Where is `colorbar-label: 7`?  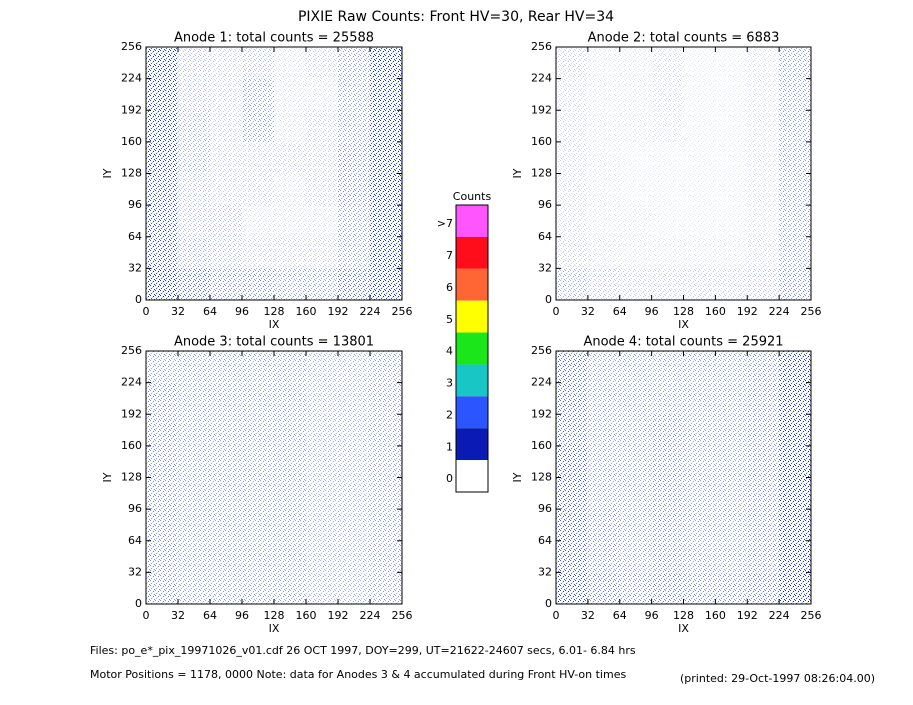 colorbar-label: 7 is located at coordinates (449, 255).